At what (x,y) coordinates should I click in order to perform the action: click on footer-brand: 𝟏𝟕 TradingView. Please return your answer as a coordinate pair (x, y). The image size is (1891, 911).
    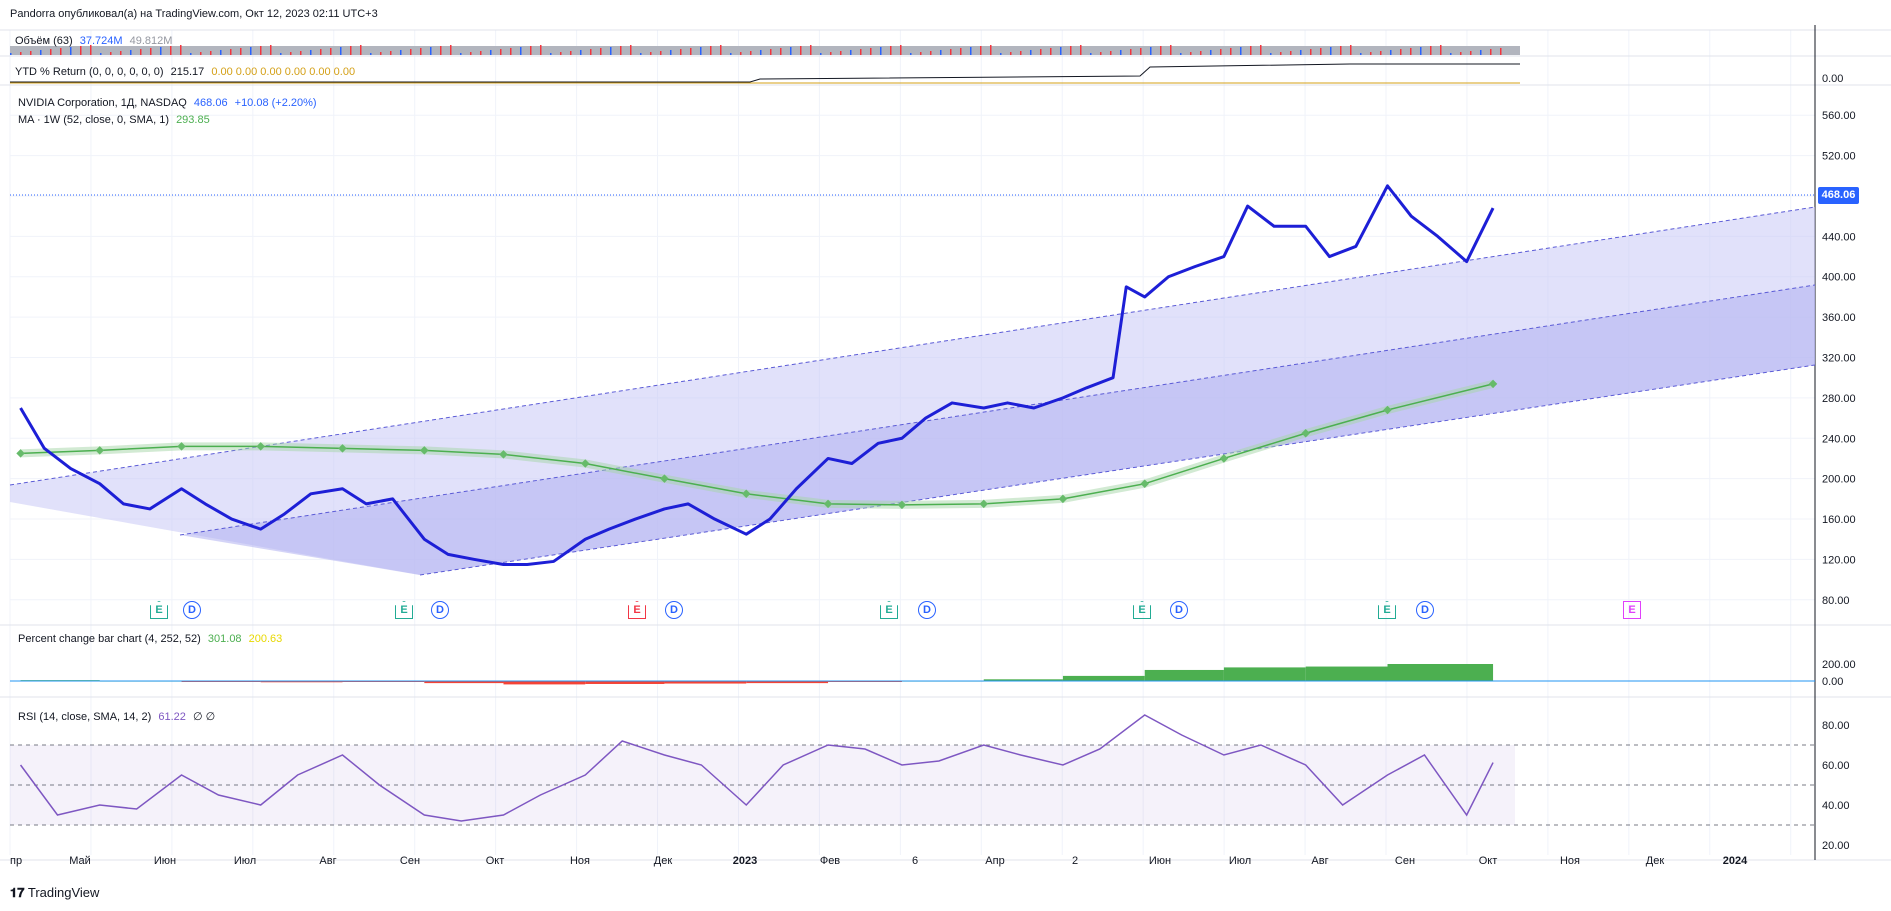
    Looking at the image, I should click on (54, 893).